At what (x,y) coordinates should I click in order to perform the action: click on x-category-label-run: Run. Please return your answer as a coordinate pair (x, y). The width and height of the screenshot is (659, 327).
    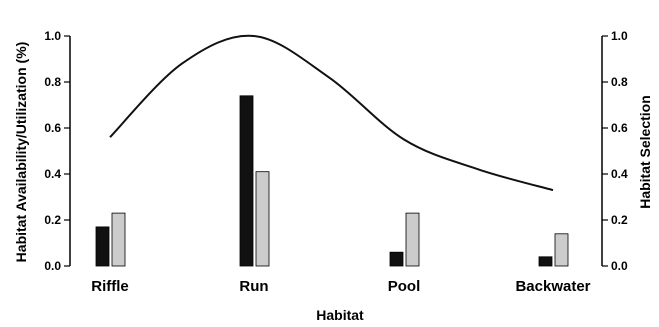
    Looking at the image, I should click on (253, 286).